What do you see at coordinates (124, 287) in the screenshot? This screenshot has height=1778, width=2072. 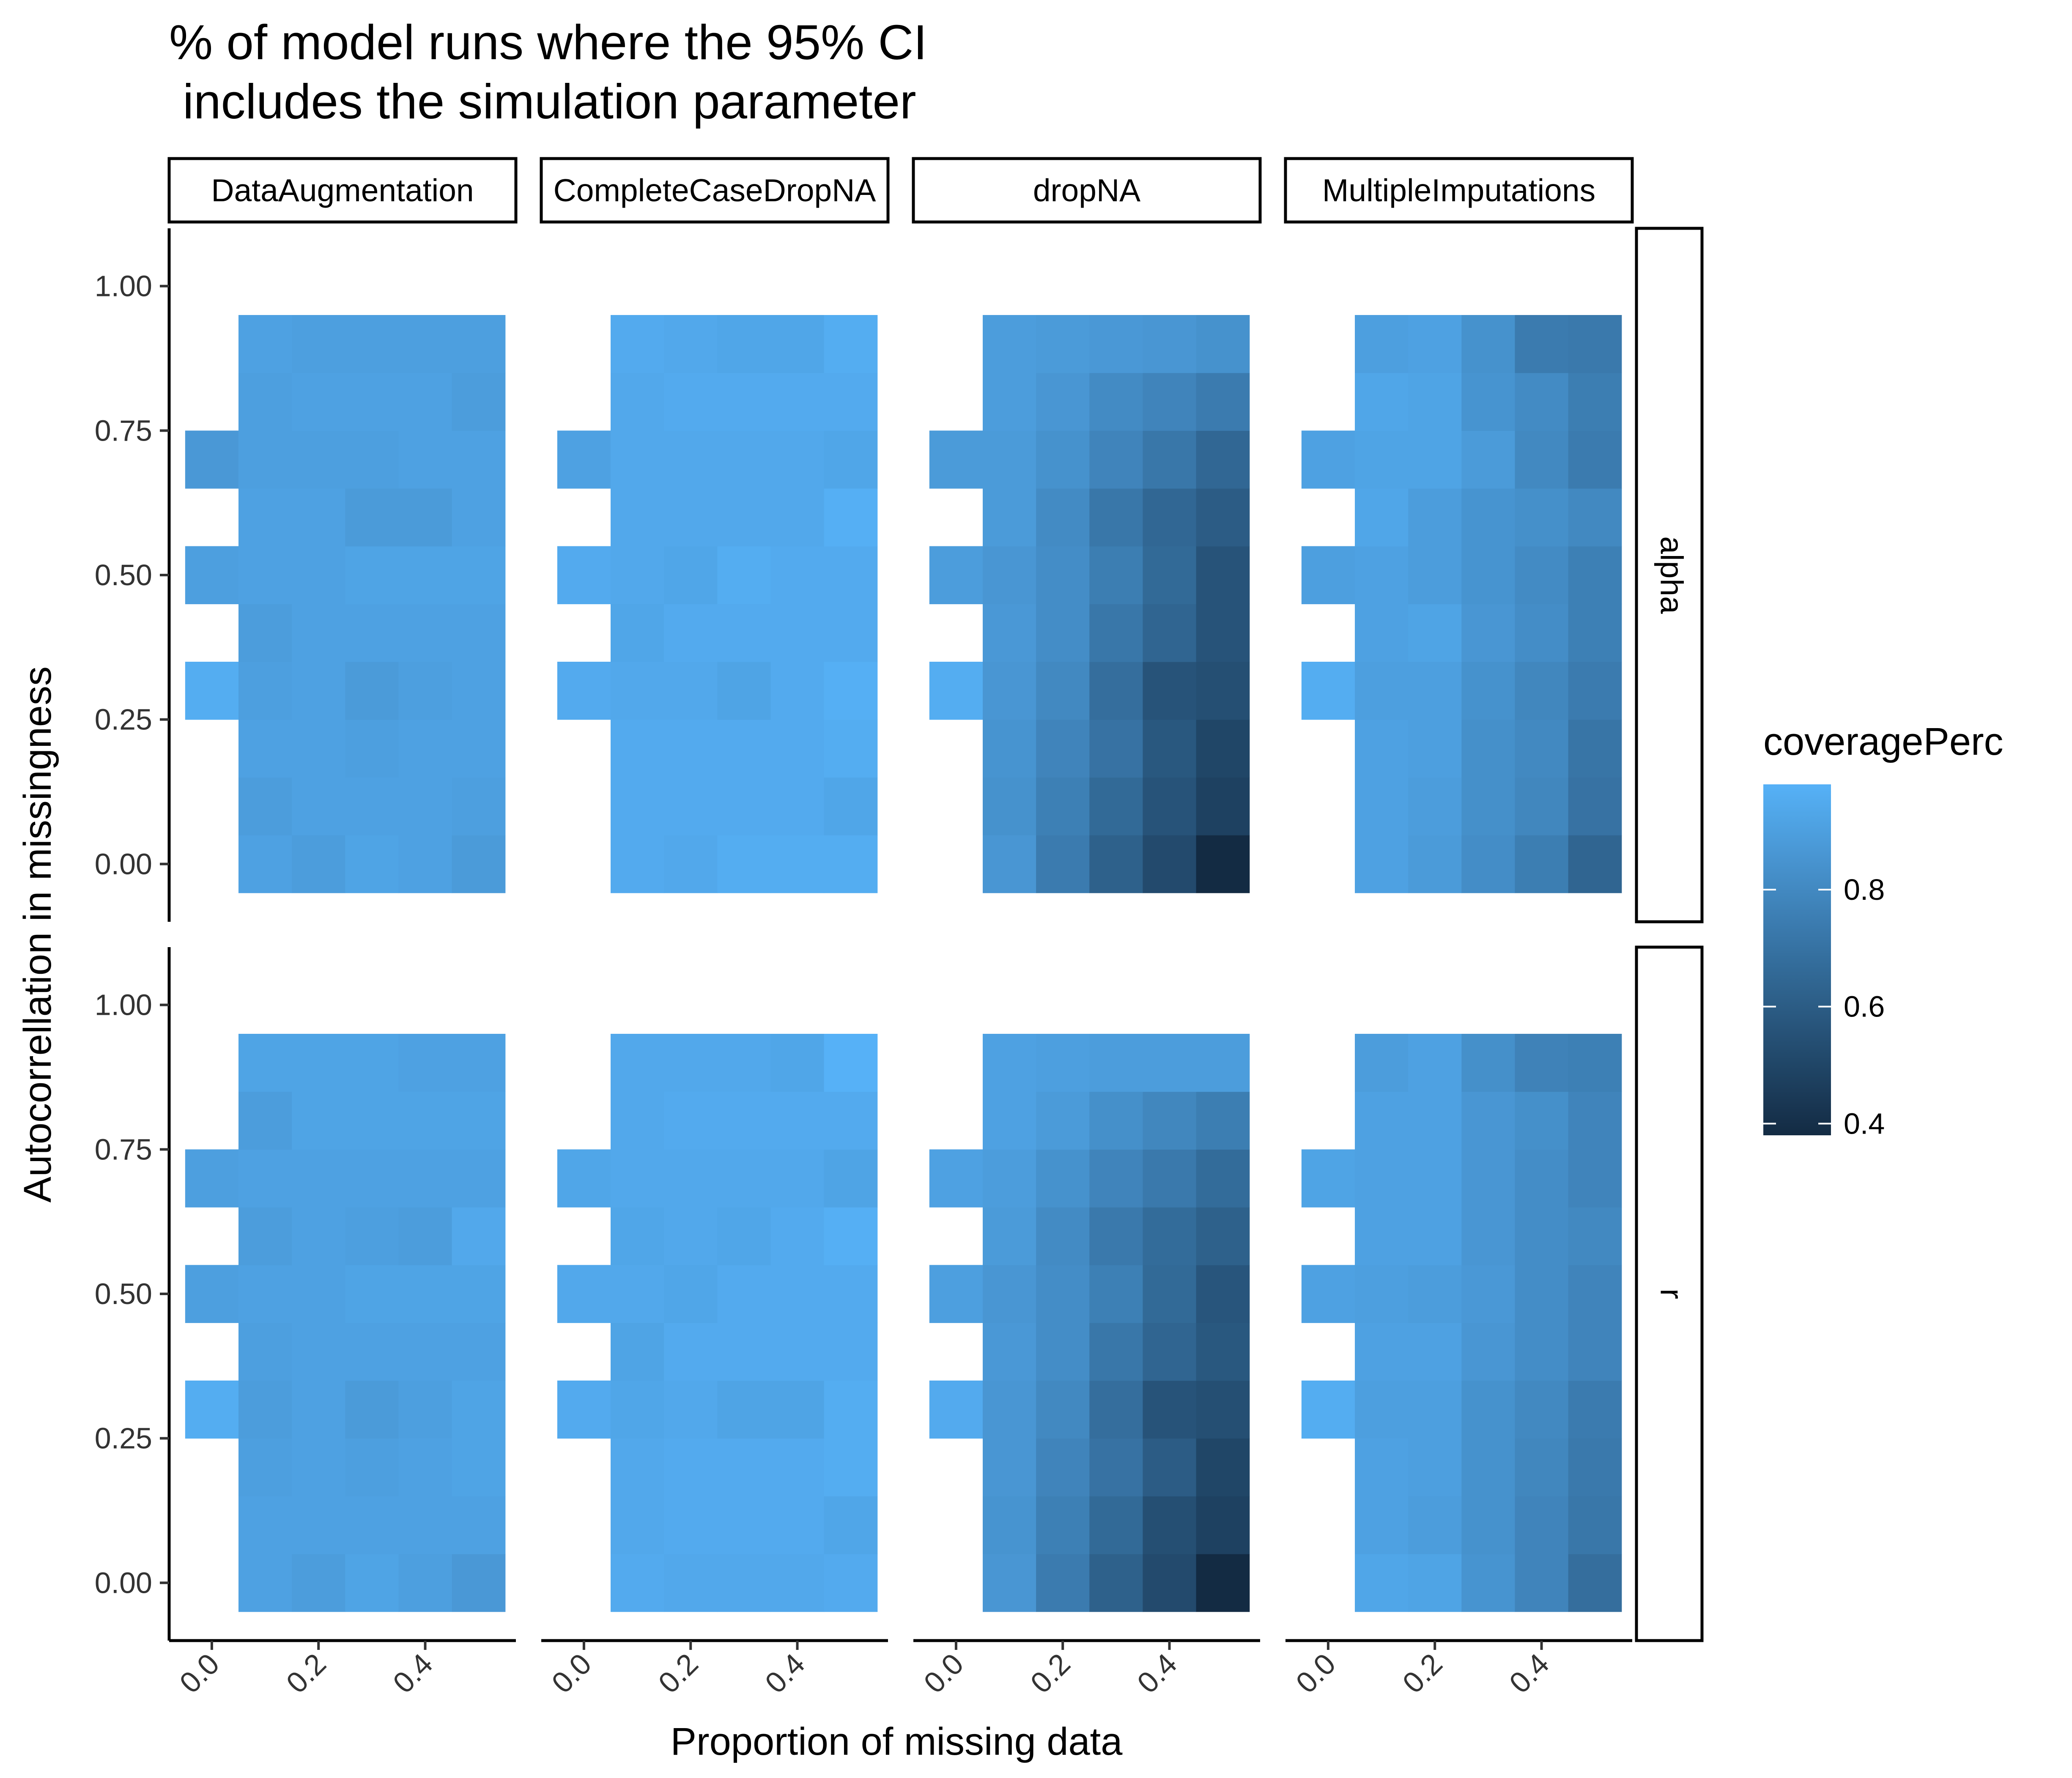 I see `y-tick-label: 1.00` at bounding box center [124, 287].